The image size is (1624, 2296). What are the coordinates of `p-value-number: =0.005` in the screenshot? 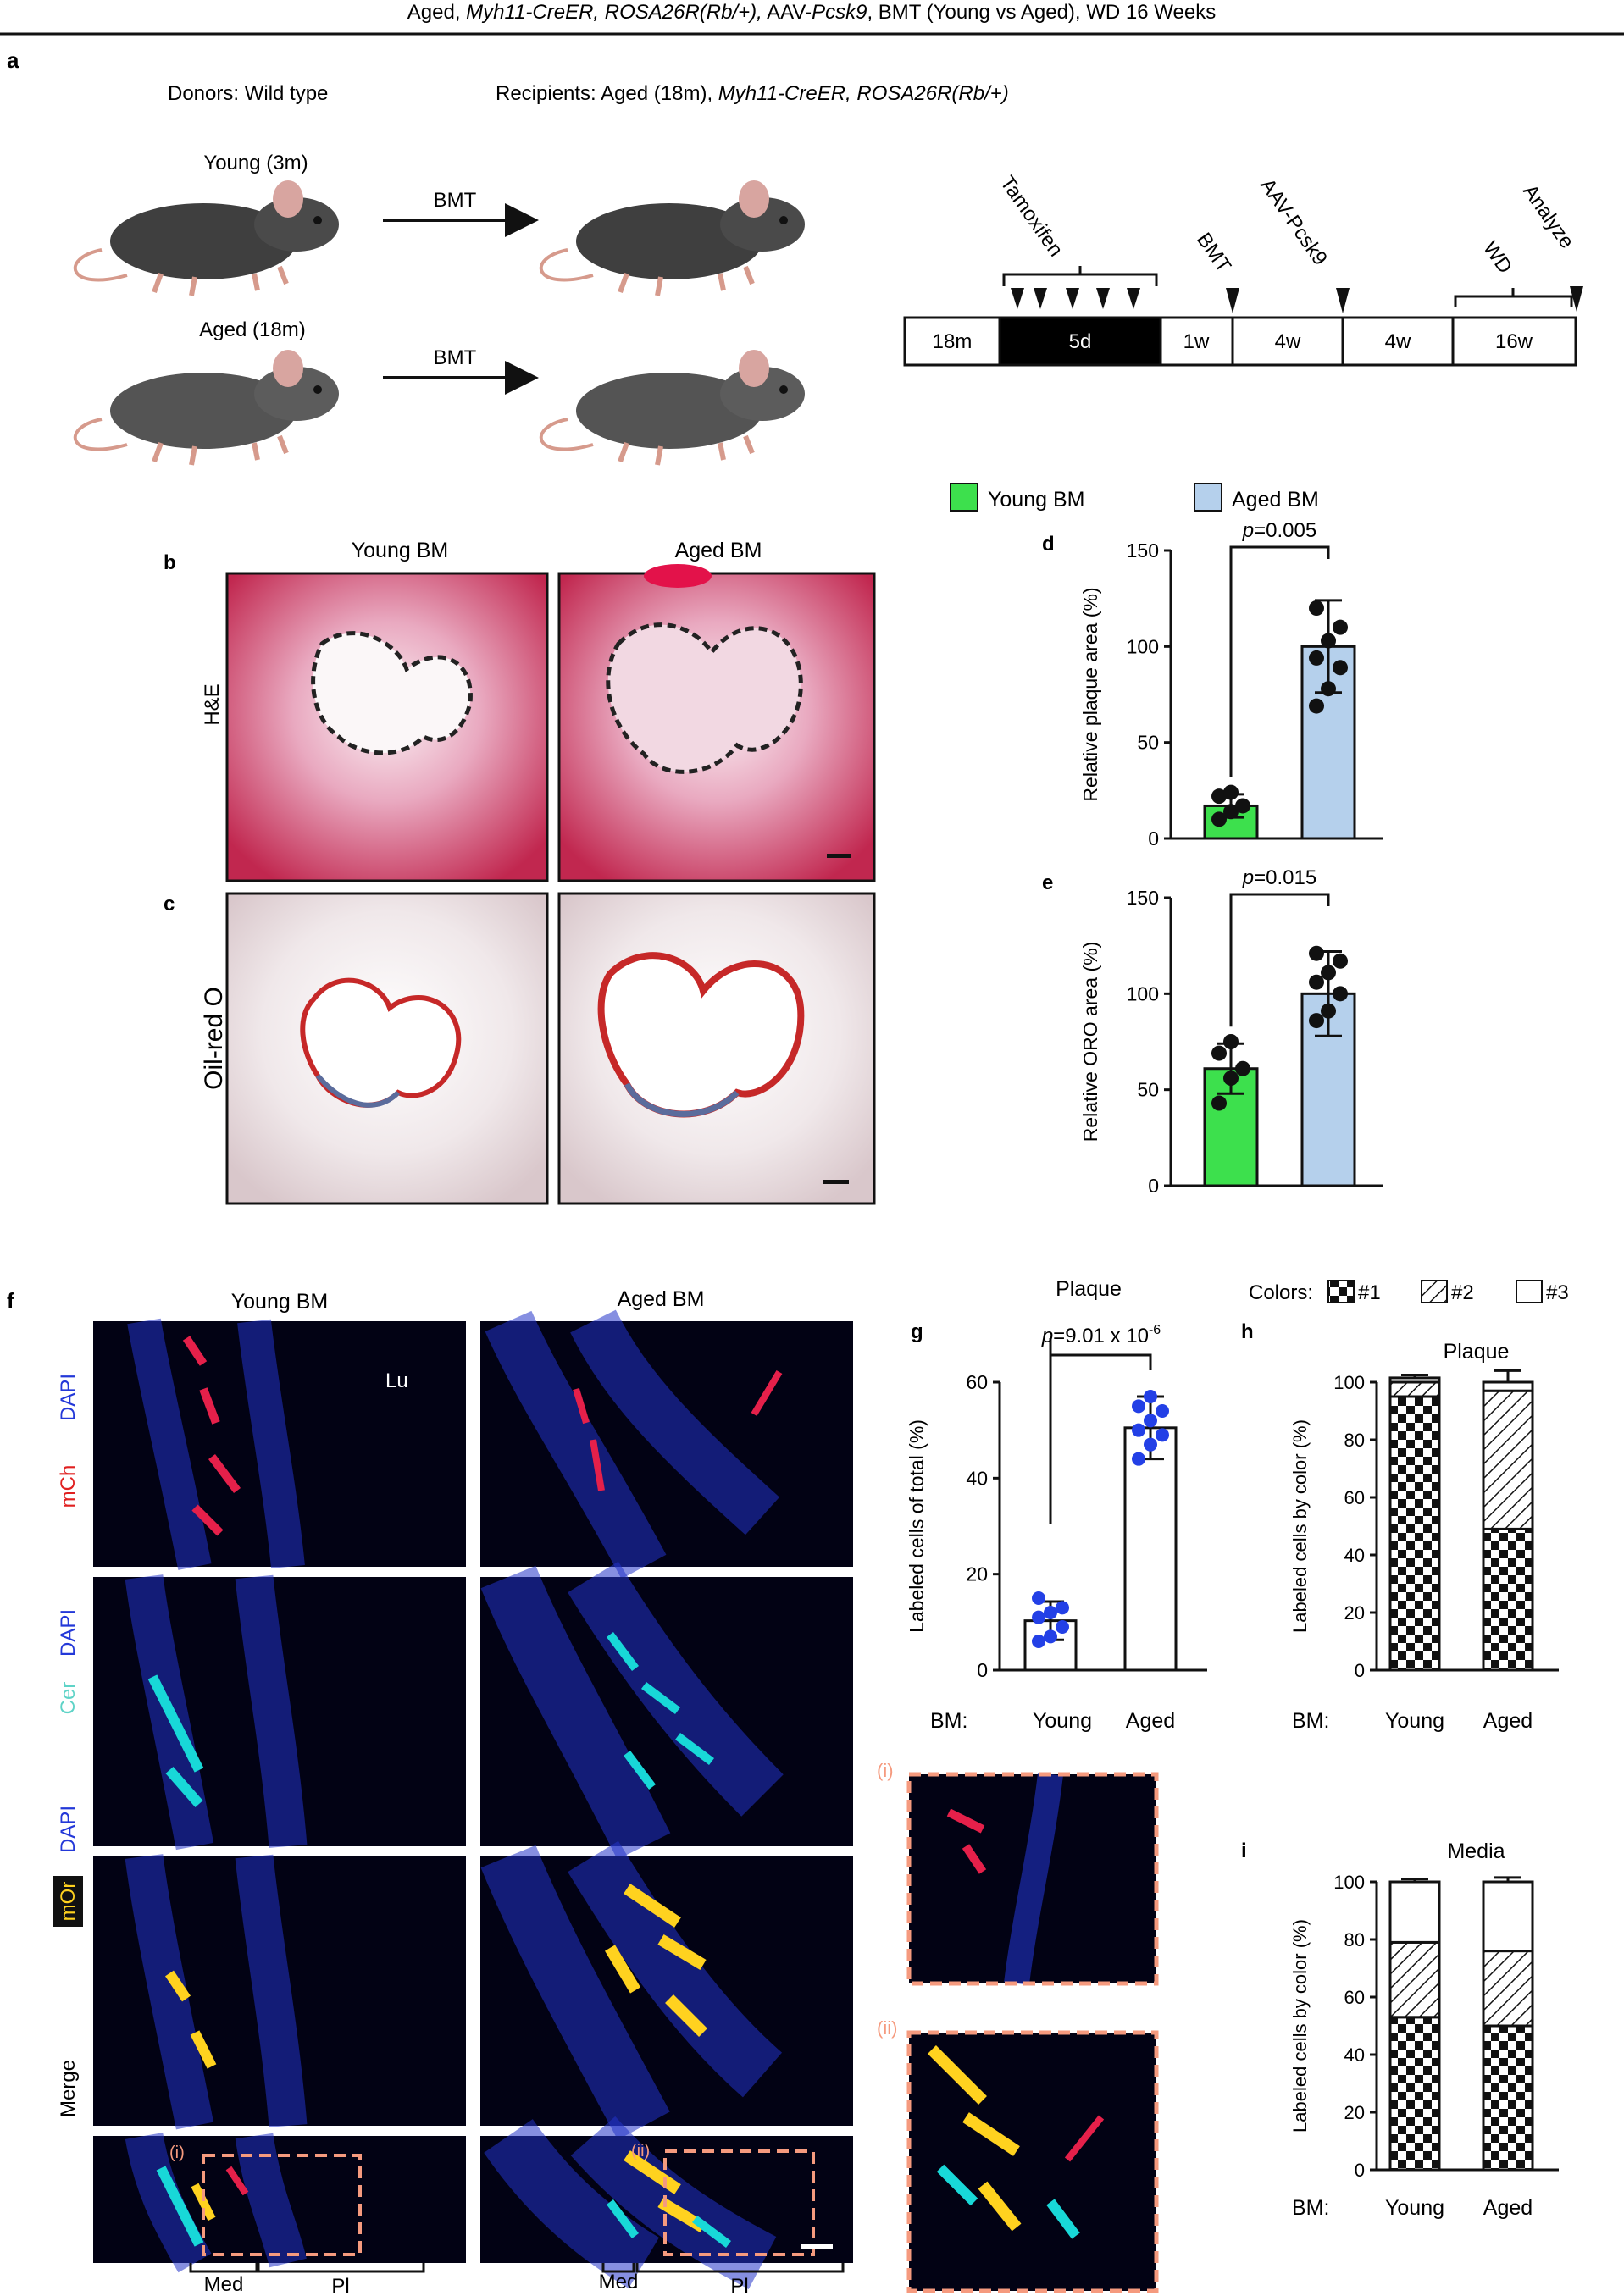 It's located at (1285, 530).